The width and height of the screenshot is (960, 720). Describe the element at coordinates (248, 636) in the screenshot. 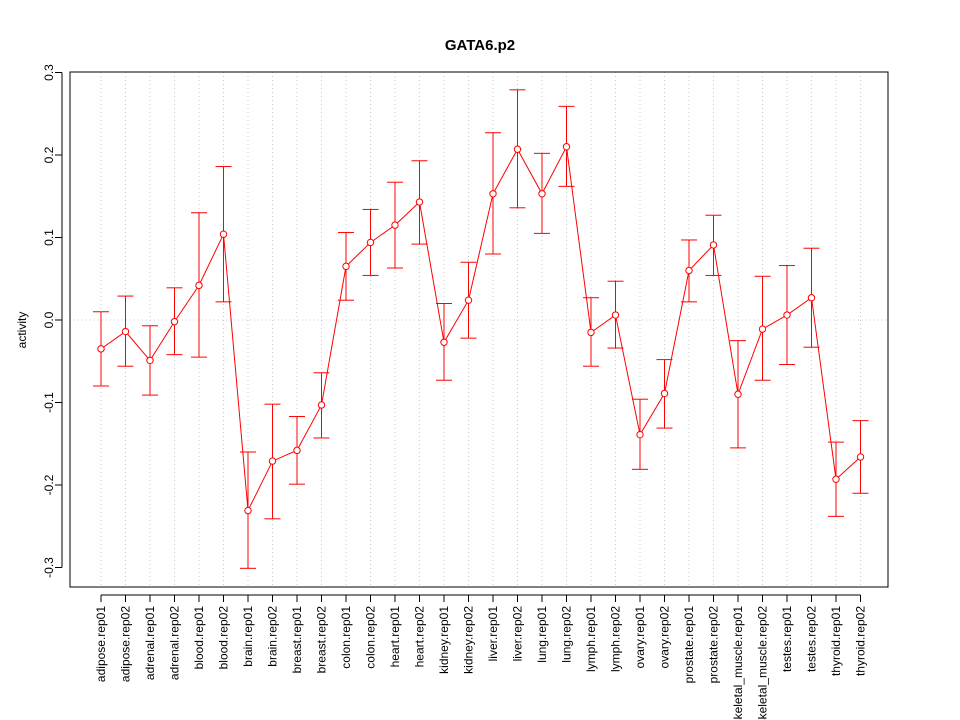

I see `x-tick-label: brain.rep01` at that location.